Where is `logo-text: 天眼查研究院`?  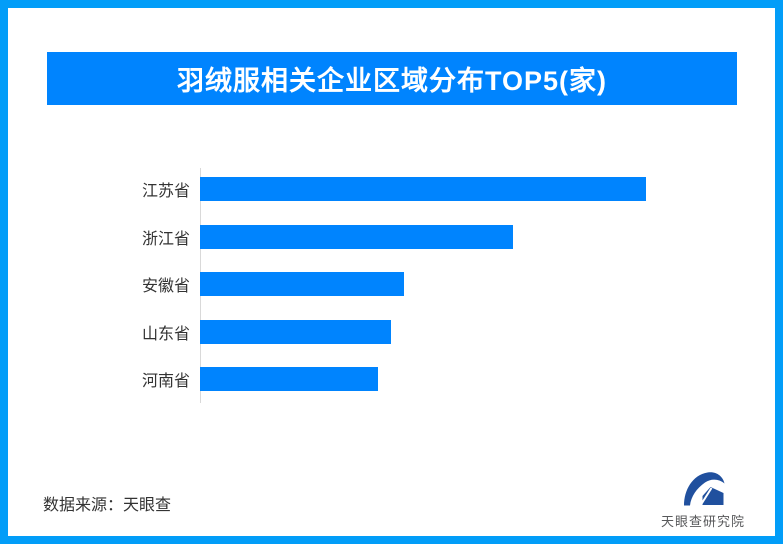
logo-text: 天眼查研究院 is located at coordinates (702, 521).